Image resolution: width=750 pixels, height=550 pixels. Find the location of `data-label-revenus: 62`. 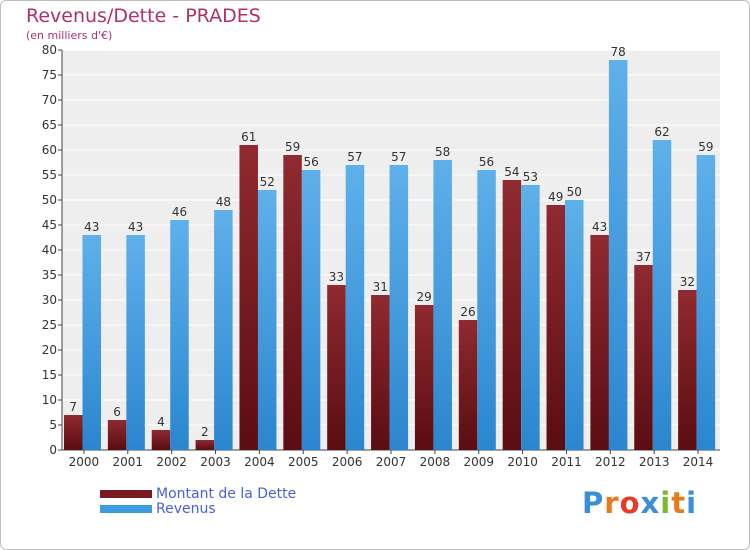

data-label-revenus: 62 is located at coordinates (661, 132).